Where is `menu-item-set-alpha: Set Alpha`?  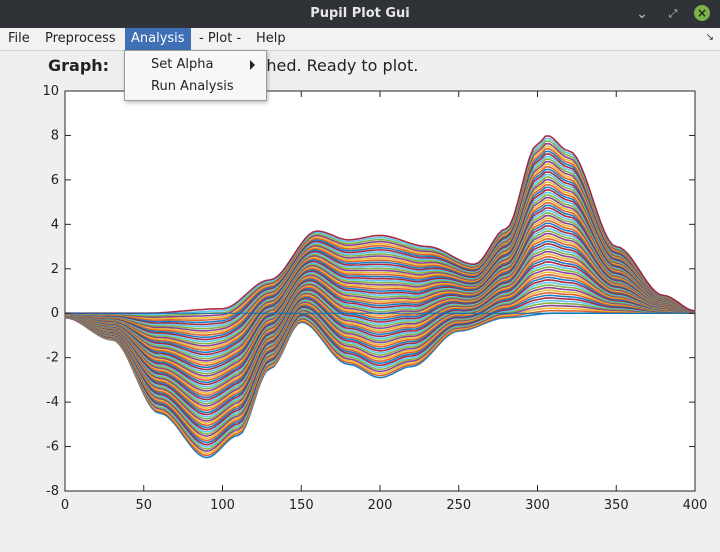
menu-item-set-alpha: Set Alpha is located at coordinates (182, 64).